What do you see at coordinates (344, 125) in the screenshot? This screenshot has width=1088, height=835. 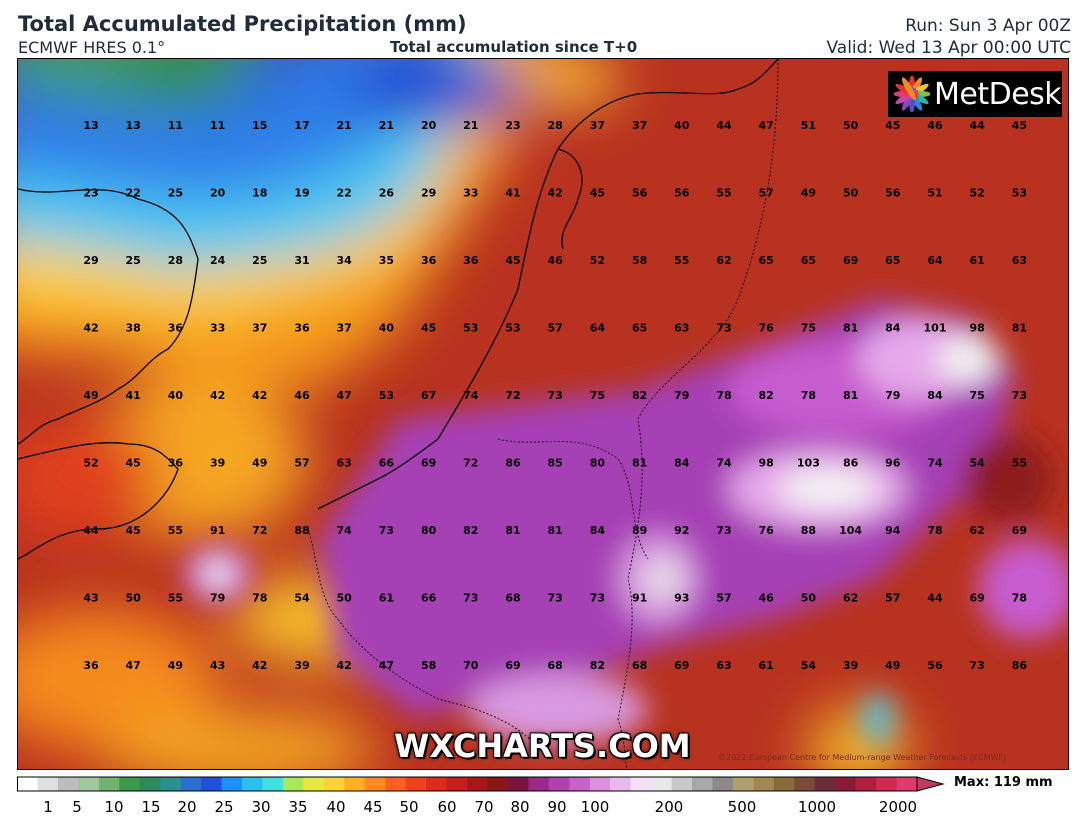 I see `grid-value: 21` at bounding box center [344, 125].